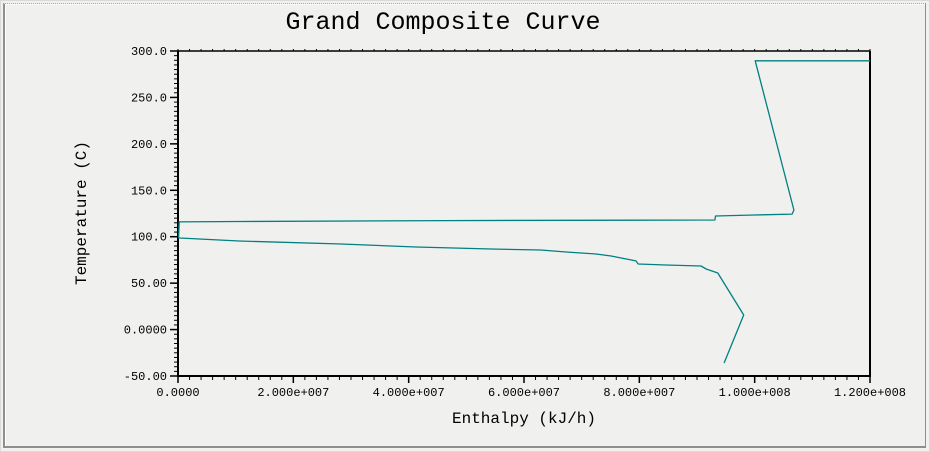 The image size is (930, 452). What do you see at coordinates (149, 145) in the screenshot?
I see `y-tick-label: 200.0` at bounding box center [149, 145].